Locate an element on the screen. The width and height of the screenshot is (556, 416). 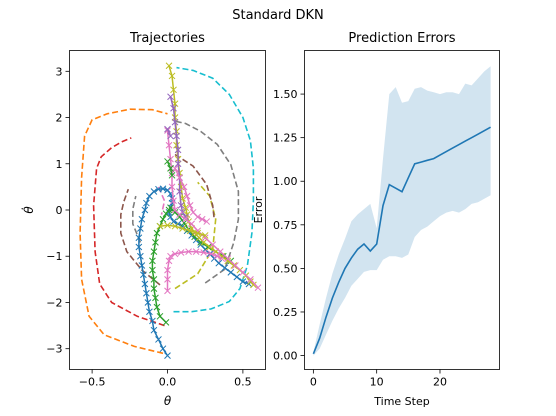
errors-x-ticks: 0 10 20 is located at coordinates (378, 379).